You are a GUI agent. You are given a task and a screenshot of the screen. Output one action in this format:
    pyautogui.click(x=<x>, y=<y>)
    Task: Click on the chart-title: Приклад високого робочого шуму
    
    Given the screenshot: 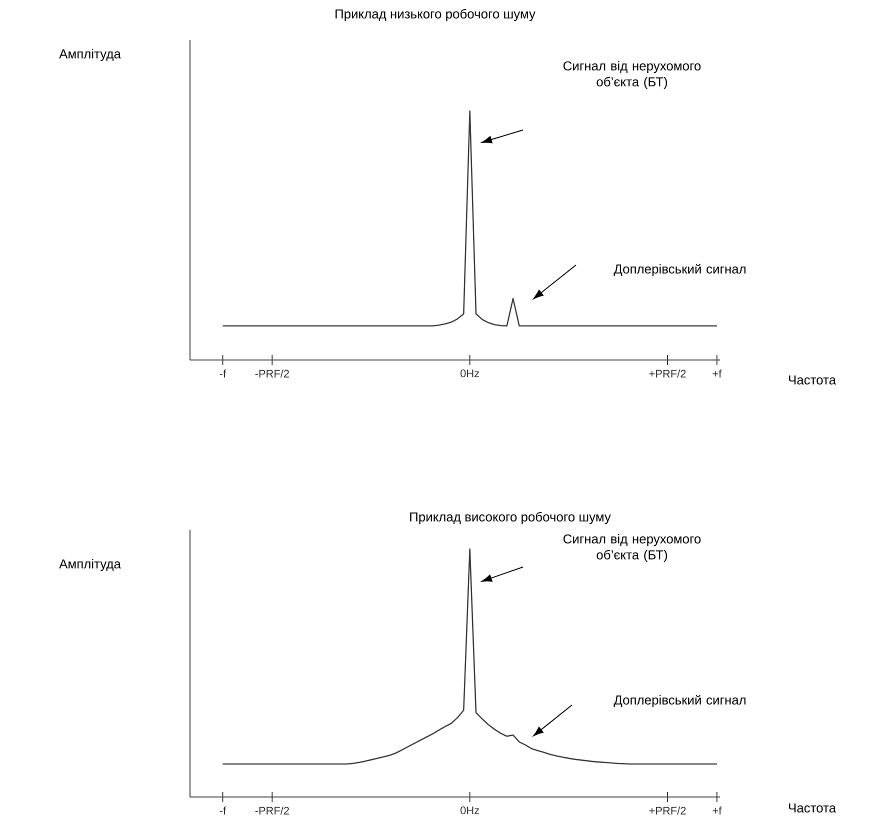 What is the action you would take?
    pyautogui.click(x=510, y=518)
    